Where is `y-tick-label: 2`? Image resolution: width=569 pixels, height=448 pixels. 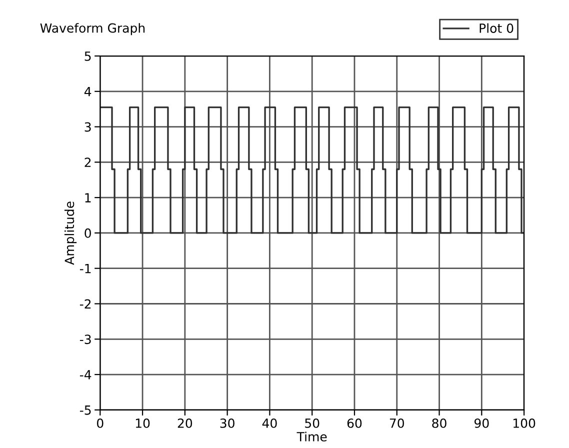 y-tick-label: 2 is located at coordinates (87, 162).